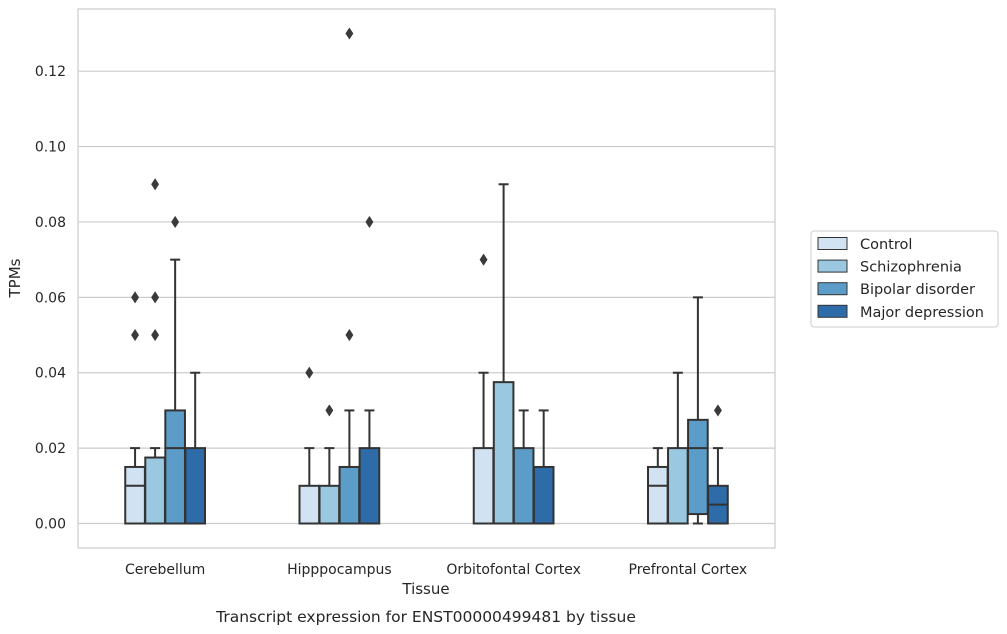  I want to click on x-tick-label: Hipppocampus, so click(339, 570).